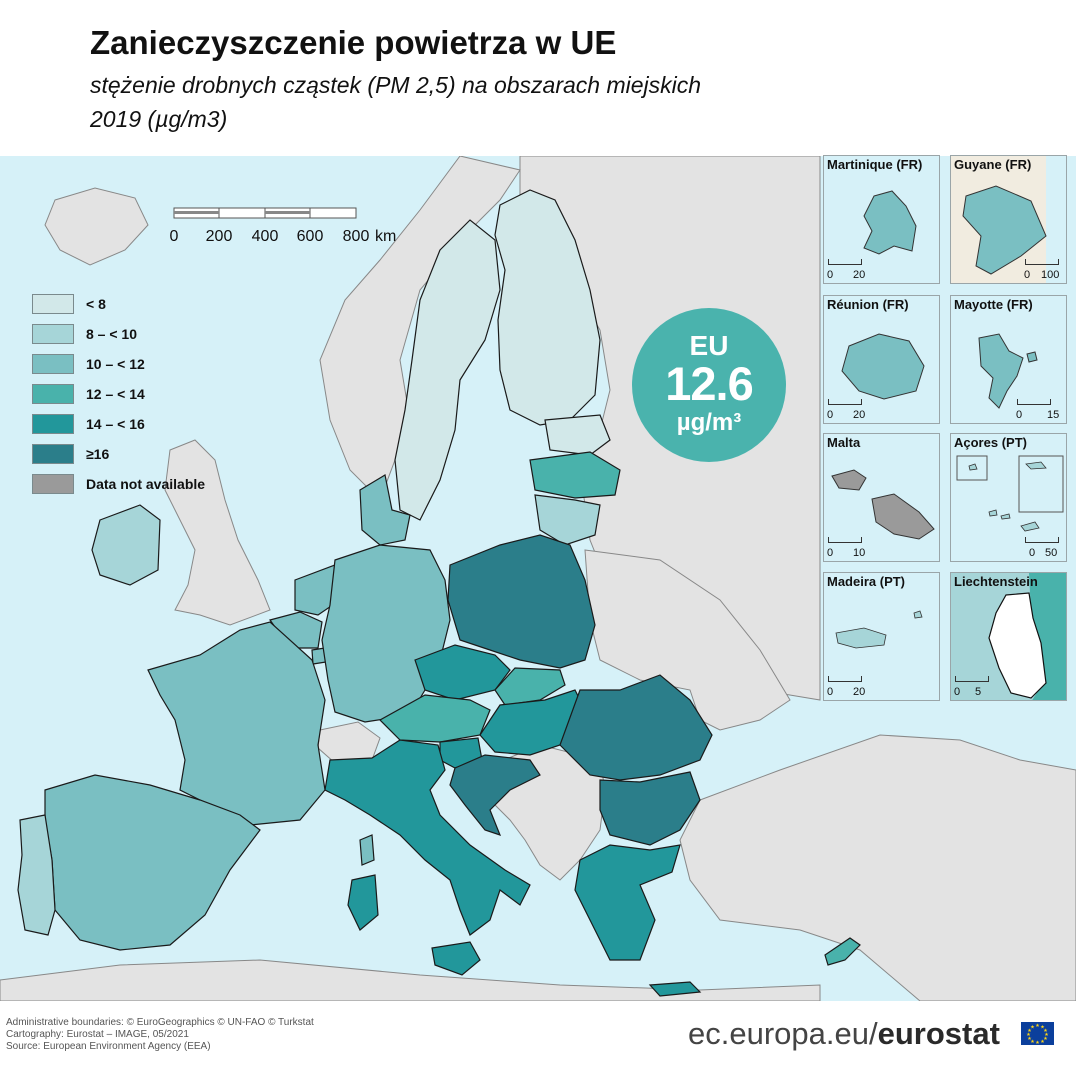 Image resolution: width=1076 pixels, height=1068 pixels. I want to click on legend-item: < 8, so click(118, 304).